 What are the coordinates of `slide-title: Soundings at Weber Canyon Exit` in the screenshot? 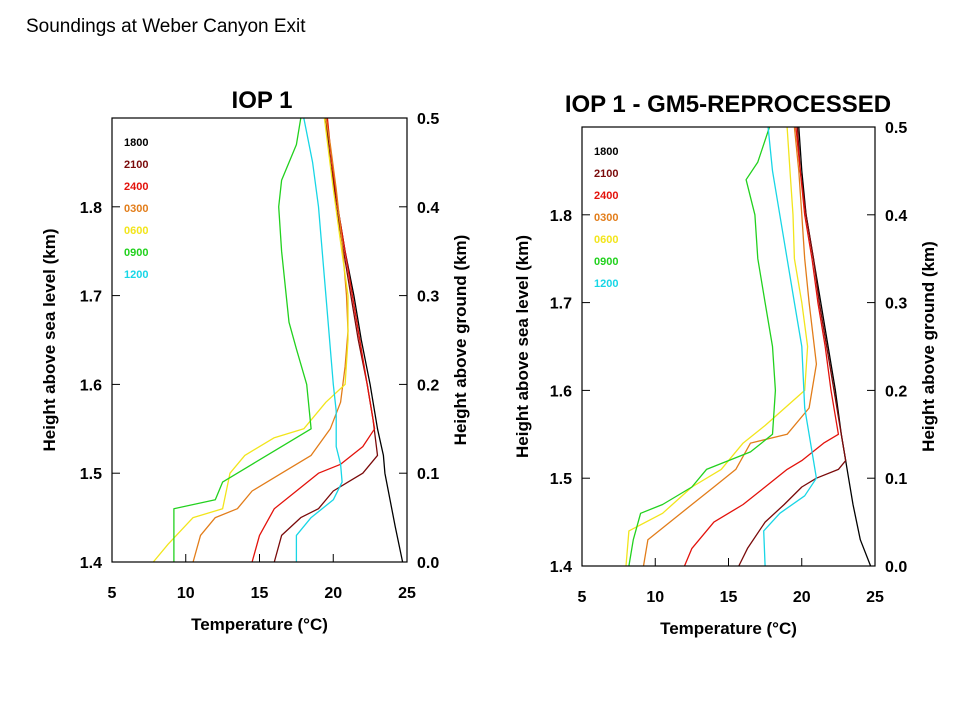 It's located at (166, 26).